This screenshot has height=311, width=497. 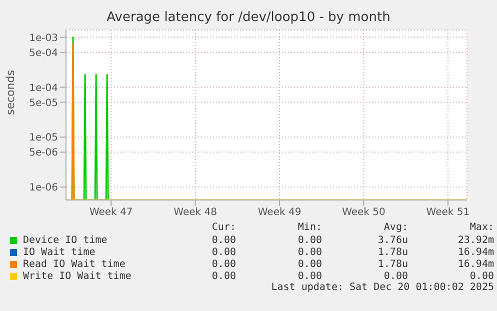 What do you see at coordinates (395, 228) in the screenshot?
I see `text: Avg:` at bounding box center [395, 228].